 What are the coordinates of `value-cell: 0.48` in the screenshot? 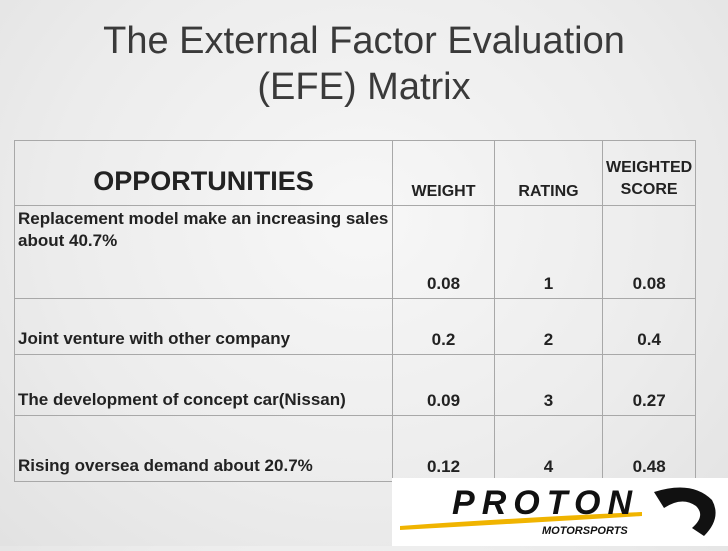 It's located at (649, 448).